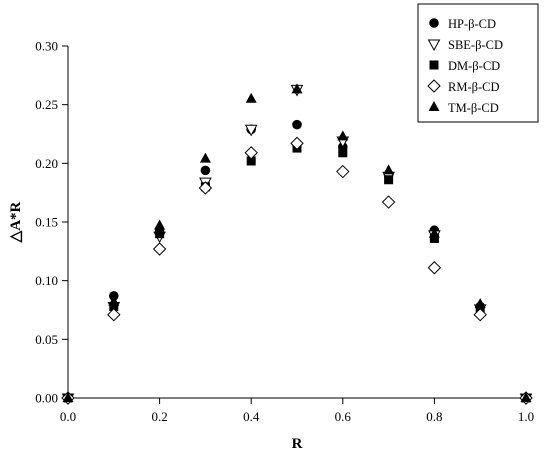  Describe the element at coordinates (46, 104) in the screenshot. I see `y-tick-label: 0.25` at that location.